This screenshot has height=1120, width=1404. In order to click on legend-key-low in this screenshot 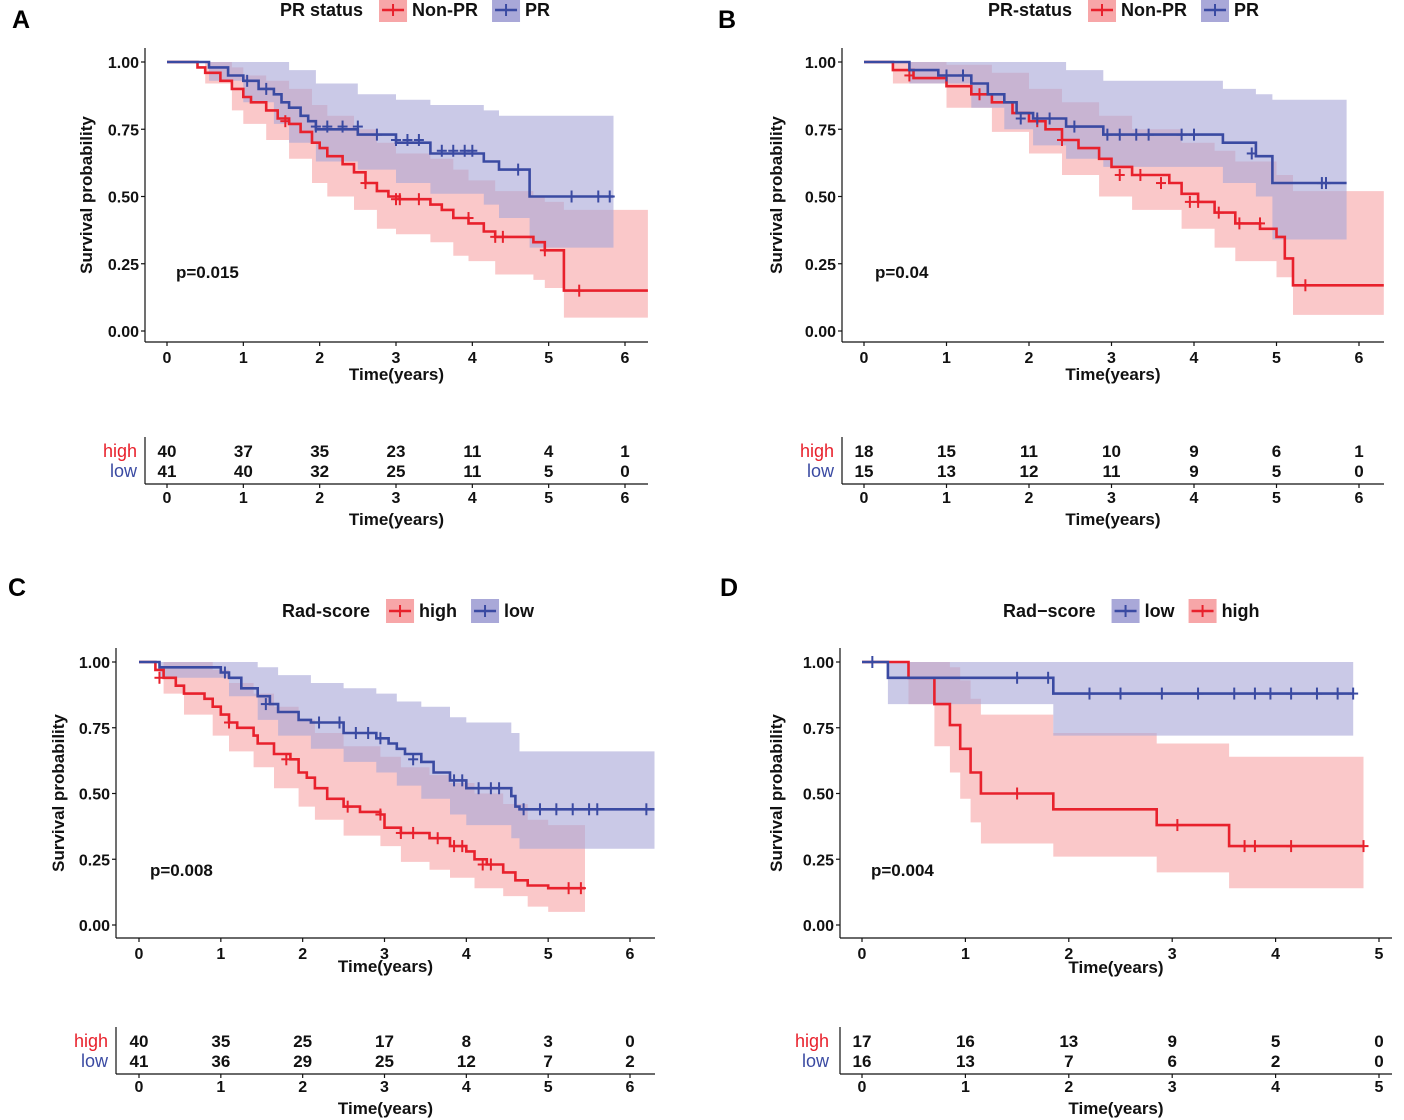, I will do `click(485, 611)`.